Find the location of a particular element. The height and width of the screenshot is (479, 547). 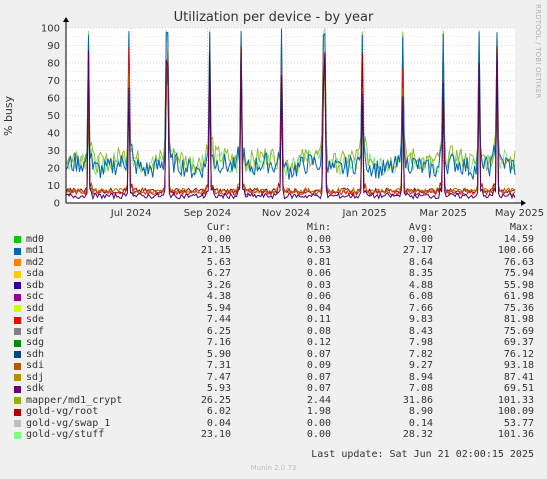

legend-max: 55.98 is located at coordinates (518, 285).